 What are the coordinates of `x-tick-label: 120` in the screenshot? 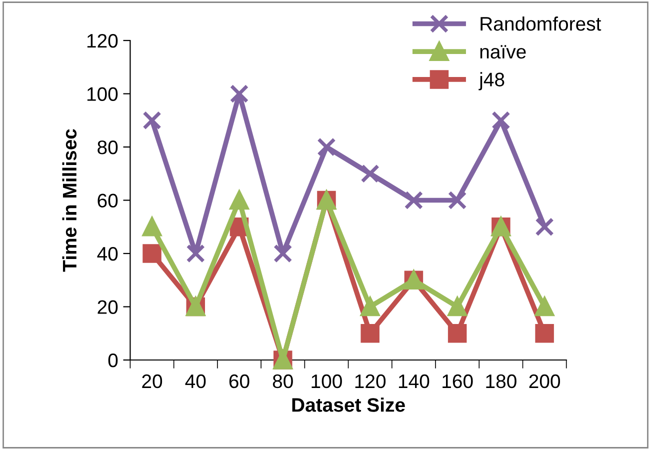 It's located at (370, 381).